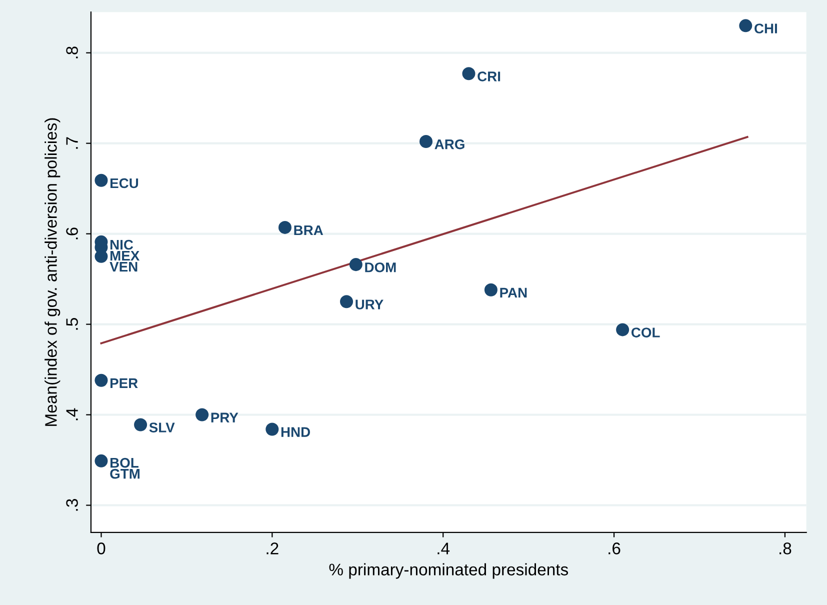 The width and height of the screenshot is (827, 605). What do you see at coordinates (72, 52) in the screenshot?
I see `y-tick-label: .8` at bounding box center [72, 52].